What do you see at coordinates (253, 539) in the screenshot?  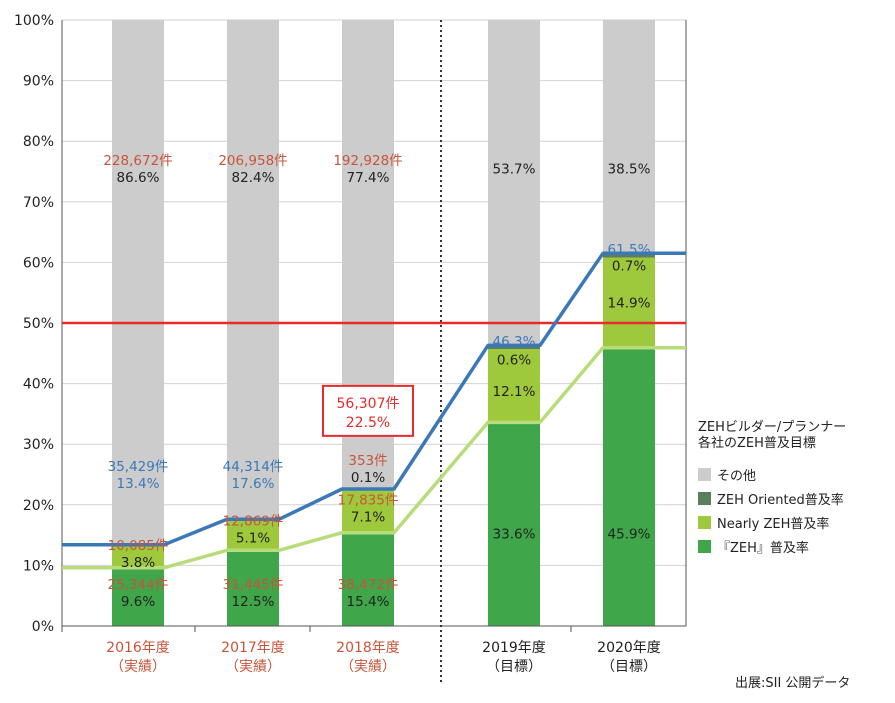 I see `data-label: 5.1%` at bounding box center [253, 539].